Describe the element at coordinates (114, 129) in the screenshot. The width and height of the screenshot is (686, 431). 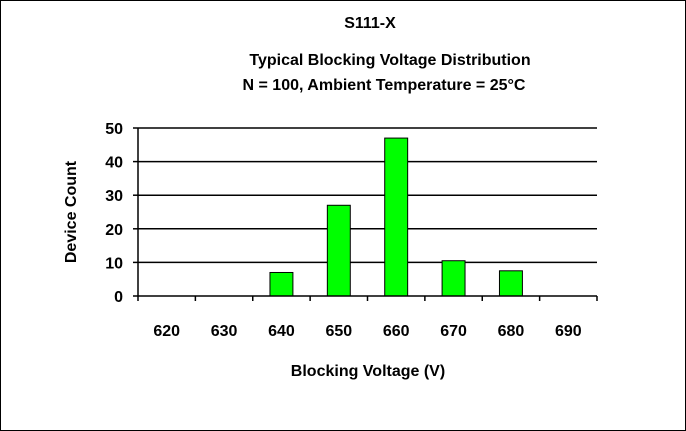
I see `y-tick-label-50: 50` at that location.